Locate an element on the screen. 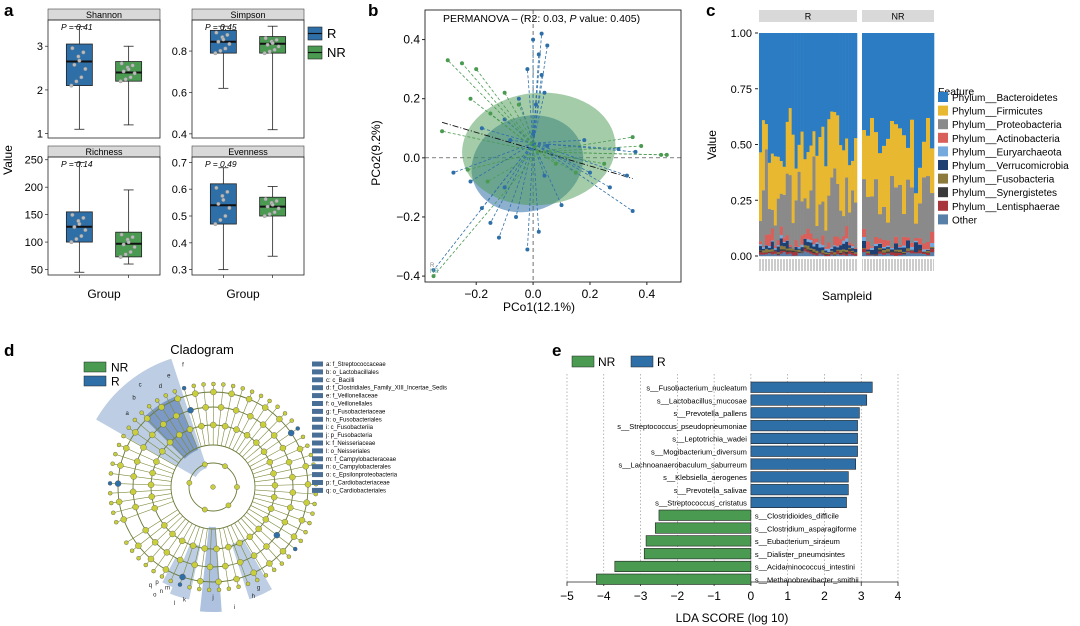 The image size is (1080, 626). b-ytick-label: 0.0 is located at coordinates (411, 158).